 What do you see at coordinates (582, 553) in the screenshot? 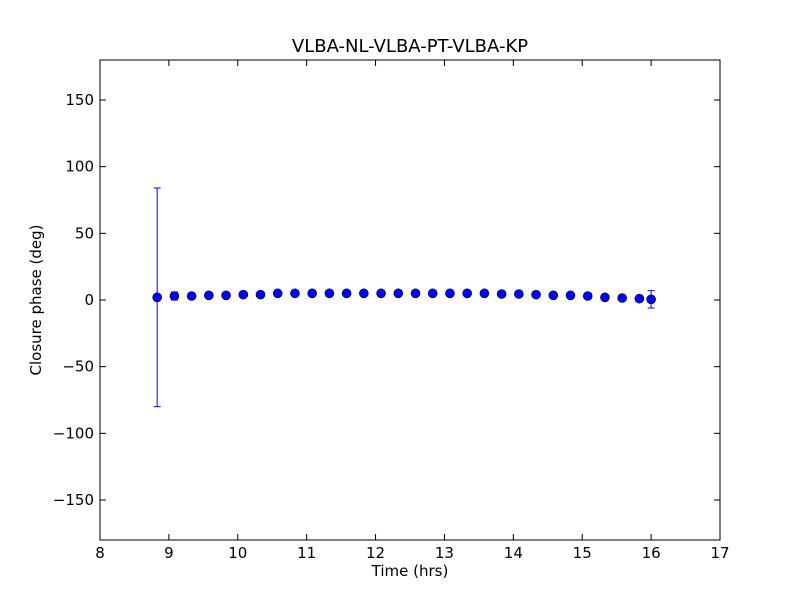
I see `x-tick-label: 15` at bounding box center [582, 553].